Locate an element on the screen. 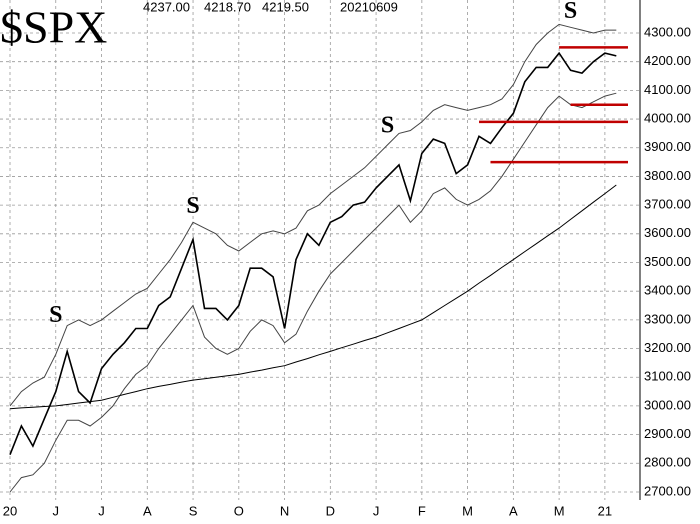 Image resolution: width=700 pixels, height=524 pixels. chart-title: $SPX is located at coordinates (53, 27).